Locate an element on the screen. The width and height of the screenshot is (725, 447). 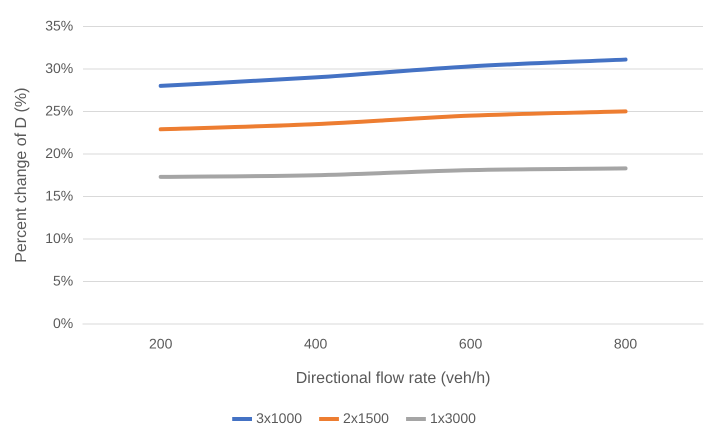
x-axis-title: Directional flow rate (veh/h) is located at coordinates (393, 378).